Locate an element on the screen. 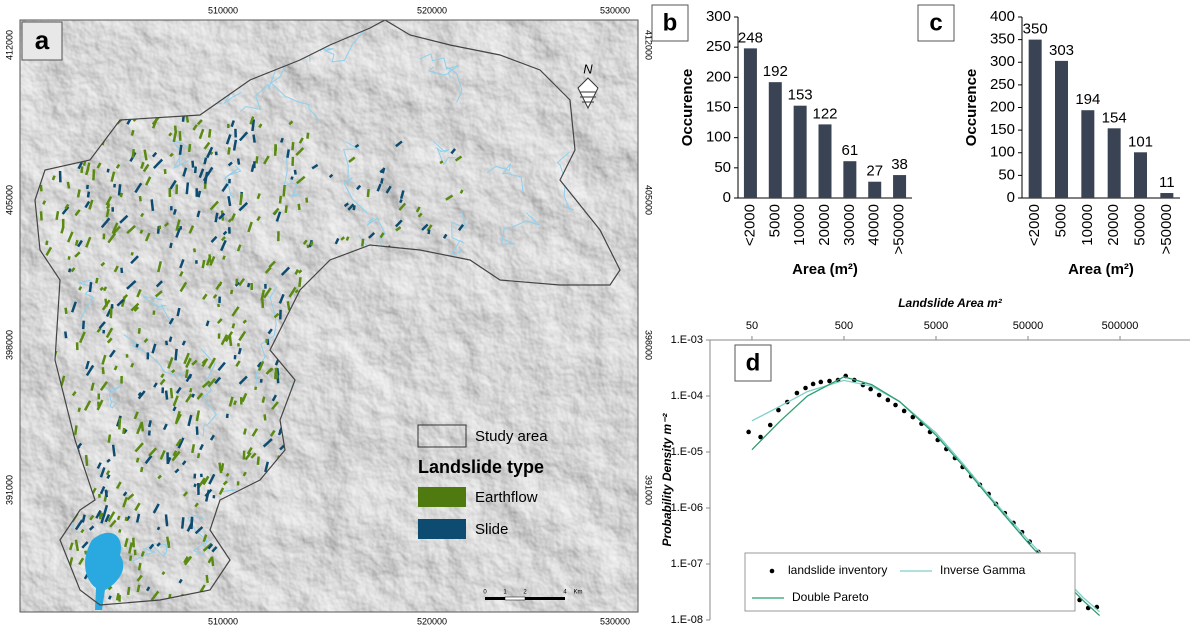 The image size is (1200, 631). x-tick-label: 10000 is located at coordinates (1087, 225).